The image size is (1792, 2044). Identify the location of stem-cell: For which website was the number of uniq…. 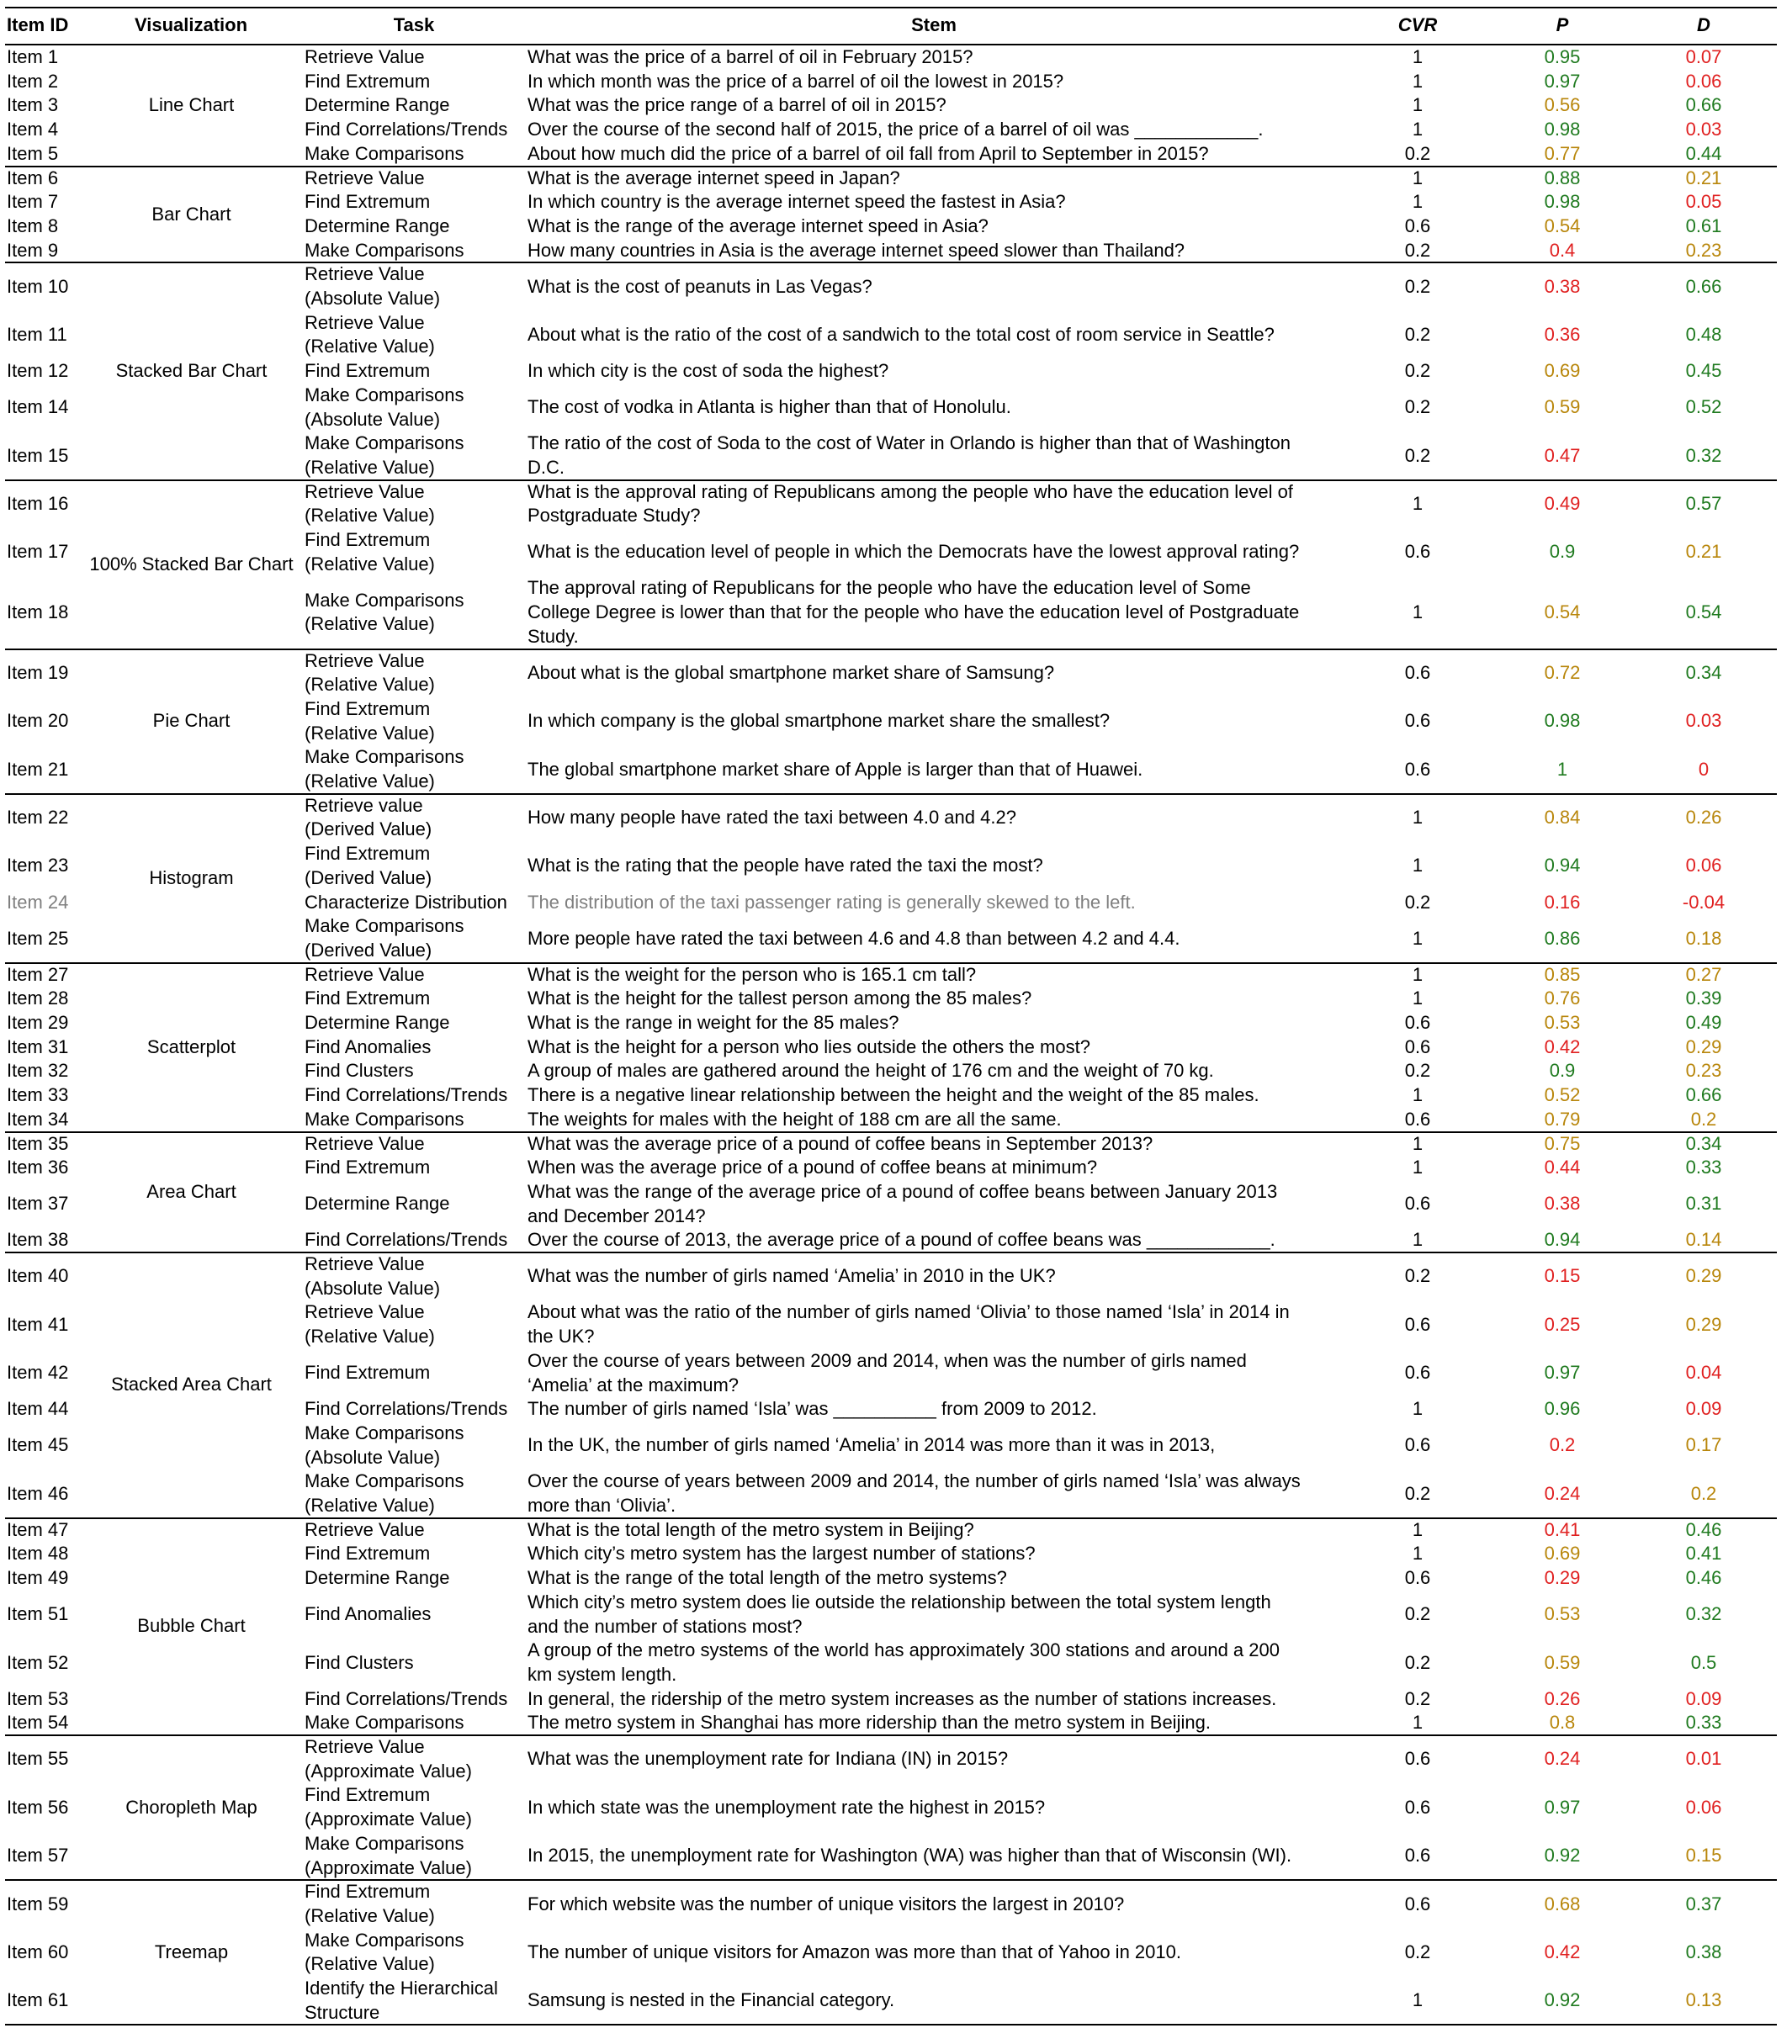
(948, 1904).